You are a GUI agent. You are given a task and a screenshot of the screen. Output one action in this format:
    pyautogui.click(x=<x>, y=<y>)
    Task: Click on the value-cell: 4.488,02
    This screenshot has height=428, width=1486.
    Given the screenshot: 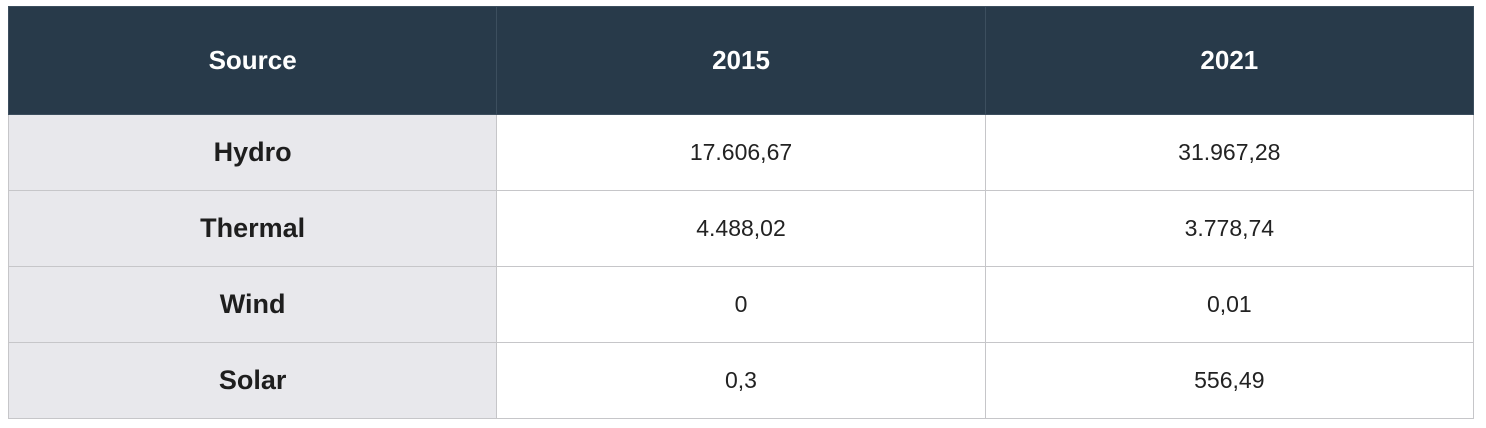 What is the action you would take?
    pyautogui.click(x=741, y=228)
    